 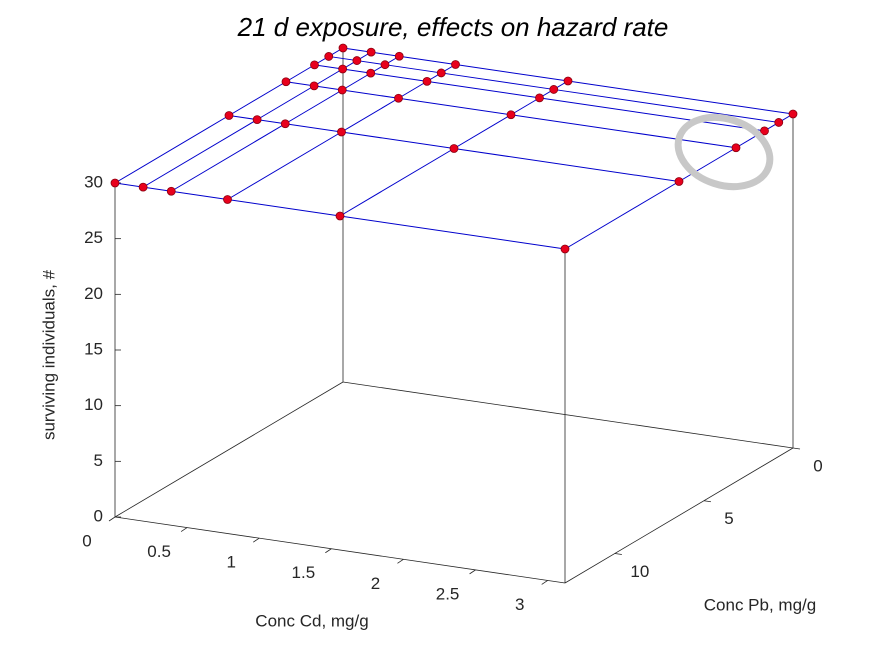 I want to click on y-axis-label: Conc Pb, mg/g, so click(x=760, y=604).